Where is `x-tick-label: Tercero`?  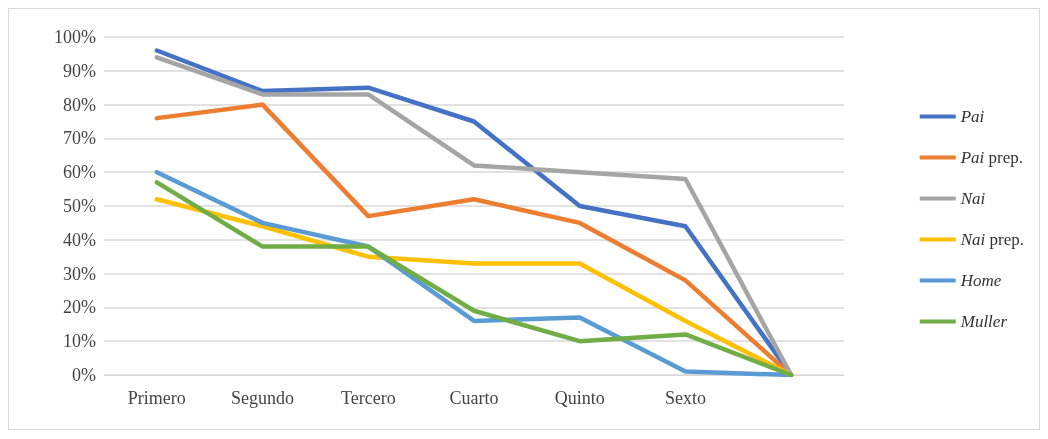 x-tick-label: Tercero is located at coordinates (368, 398).